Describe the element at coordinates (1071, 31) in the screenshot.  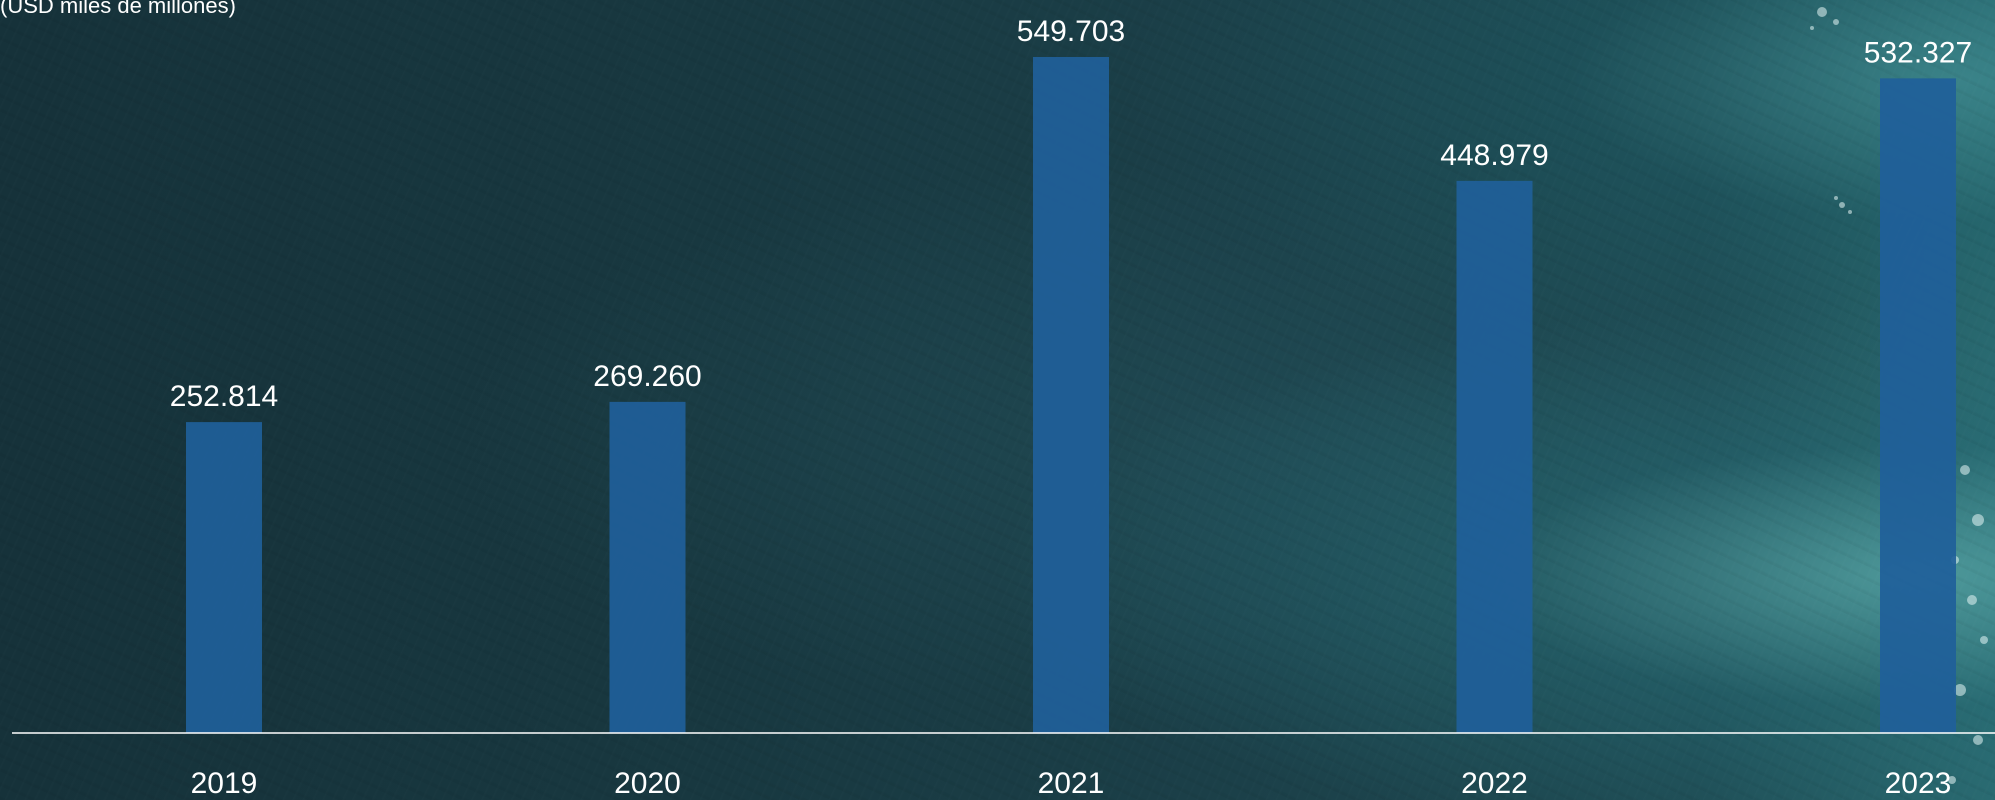
I see `data-label-2021: 549.703` at that location.